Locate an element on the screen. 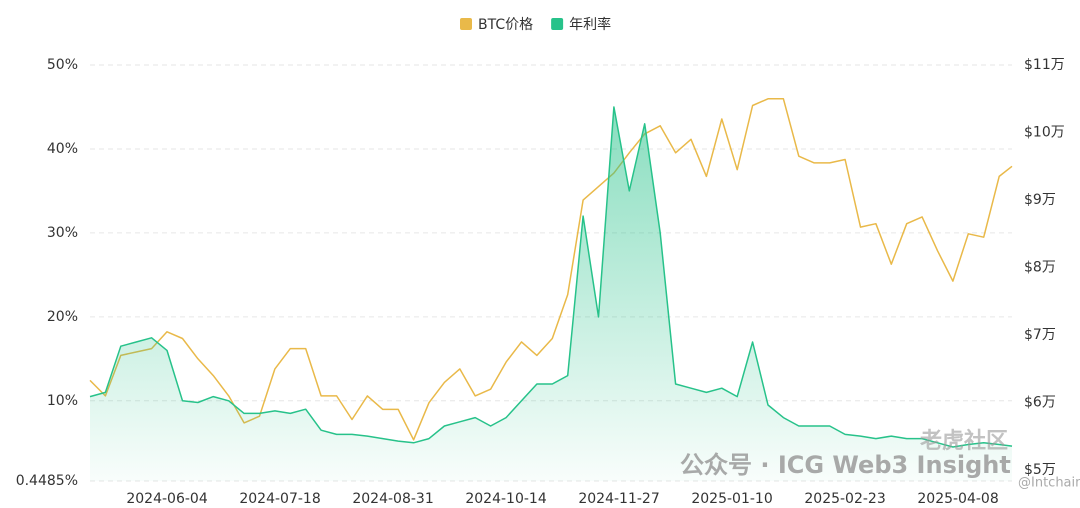  y-tick-label: 40% is located at coordinates (62, 149).